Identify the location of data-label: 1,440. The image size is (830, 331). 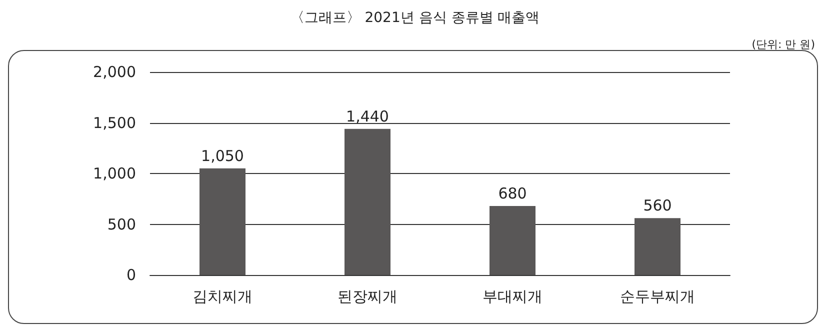
(367, 116).